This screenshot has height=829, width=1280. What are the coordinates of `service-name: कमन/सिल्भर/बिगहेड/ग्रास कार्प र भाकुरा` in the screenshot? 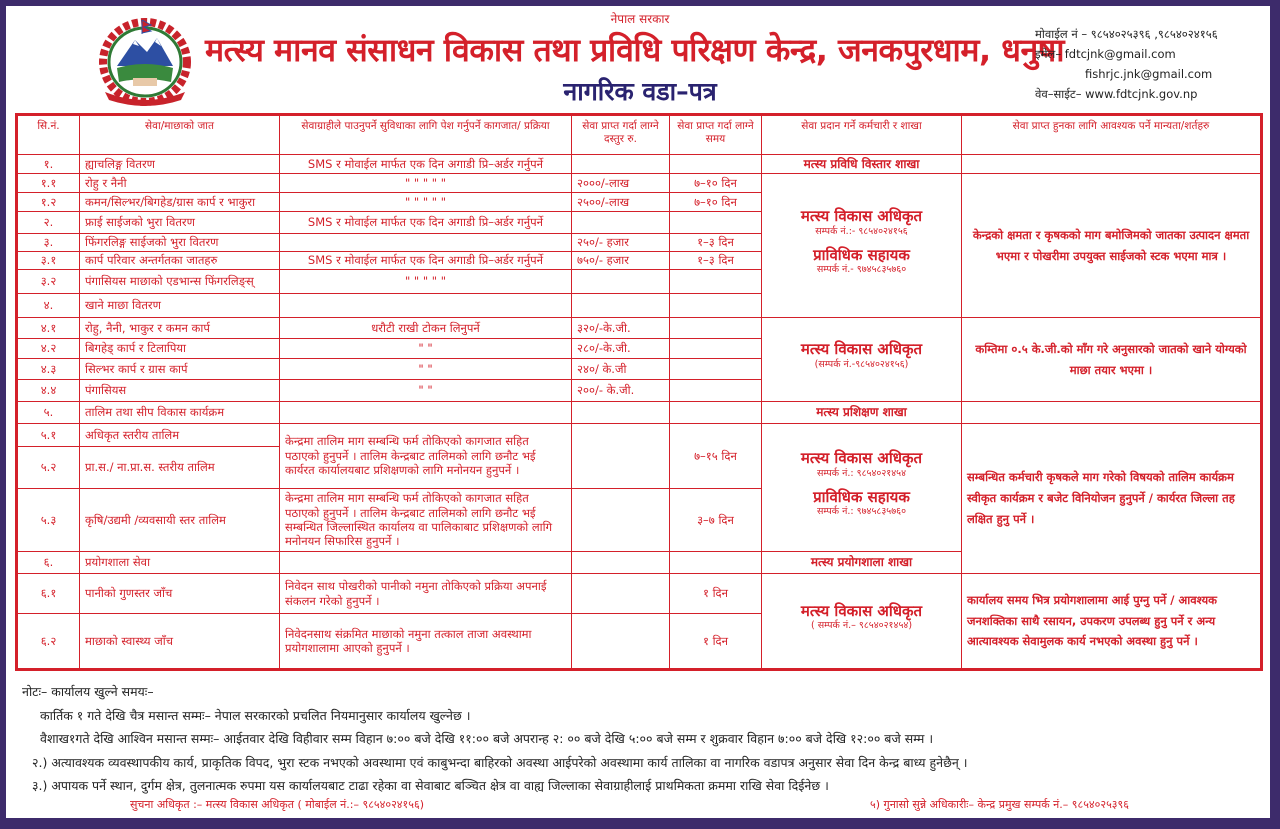 It's located at (179, 202).